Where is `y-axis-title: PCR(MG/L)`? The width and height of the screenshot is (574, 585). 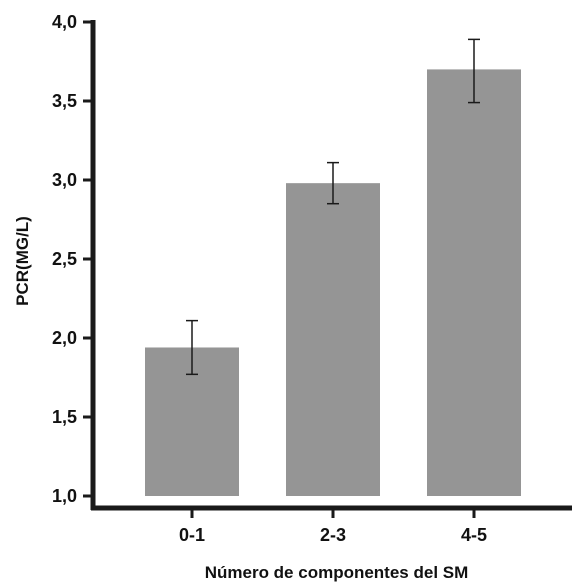 y-axis-title: PCR(MG/L) is located at coordinates (22, 261).